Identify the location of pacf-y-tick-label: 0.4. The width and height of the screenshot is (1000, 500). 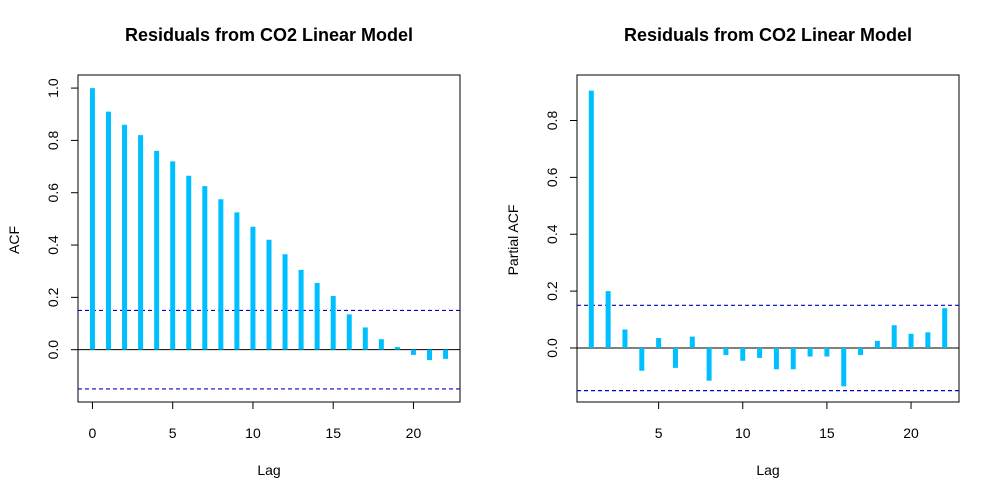
(552, 234).